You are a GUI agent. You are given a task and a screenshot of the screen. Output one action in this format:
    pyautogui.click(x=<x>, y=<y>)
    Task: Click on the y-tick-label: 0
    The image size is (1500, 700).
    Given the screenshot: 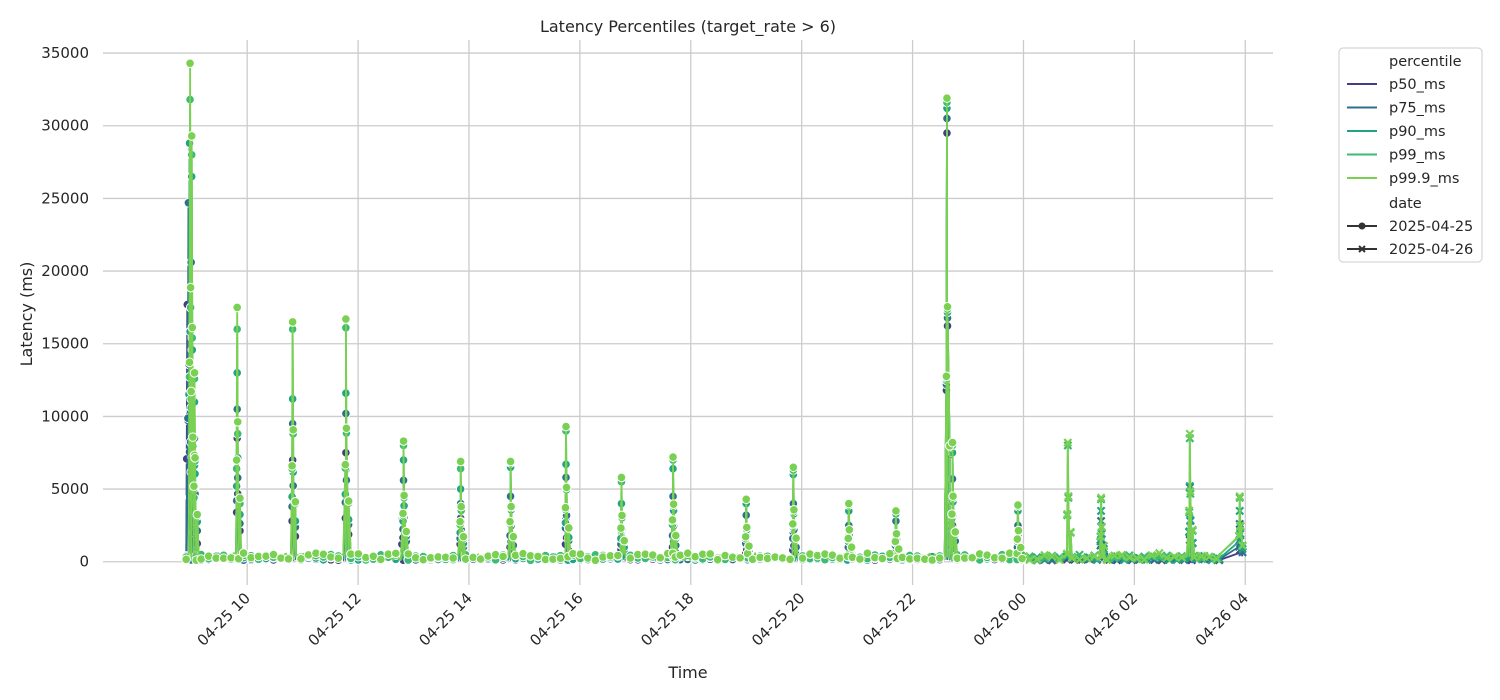 What is the action you would take?
    pyautogui.click(x=84, y=562)
    